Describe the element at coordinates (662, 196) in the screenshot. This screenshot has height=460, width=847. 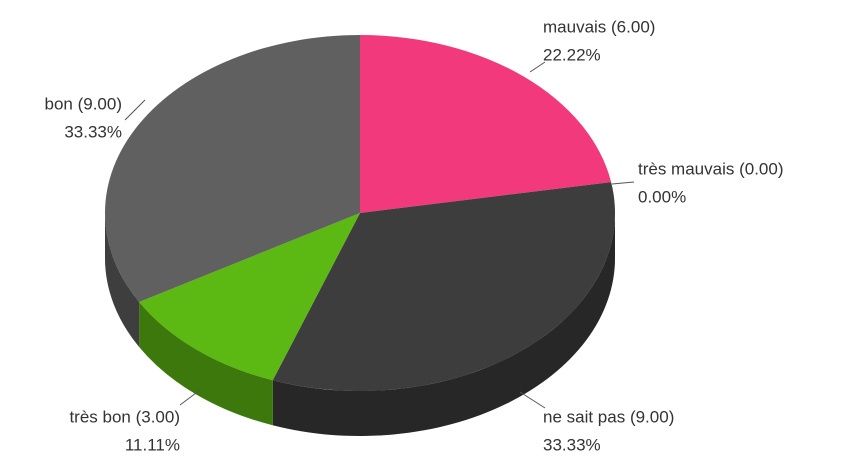
I see `slice-percent: 0.00%` at that location.